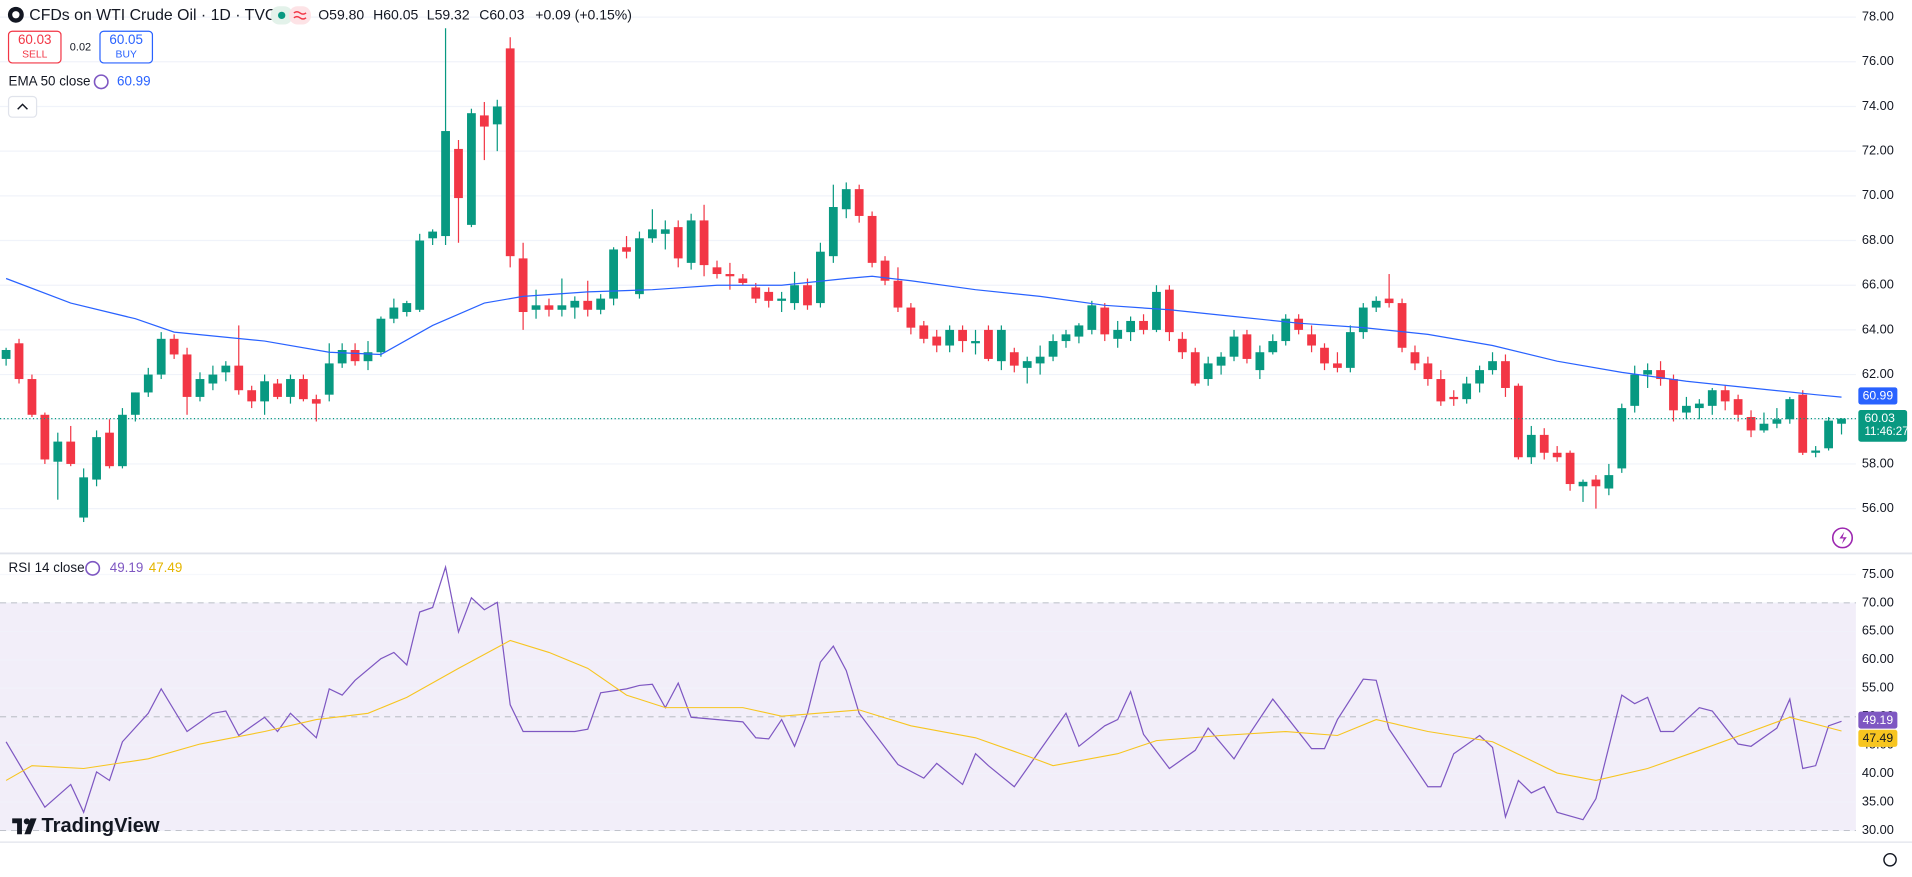  I want to click on price-badge-label: 47.49, so click(1878, 738).